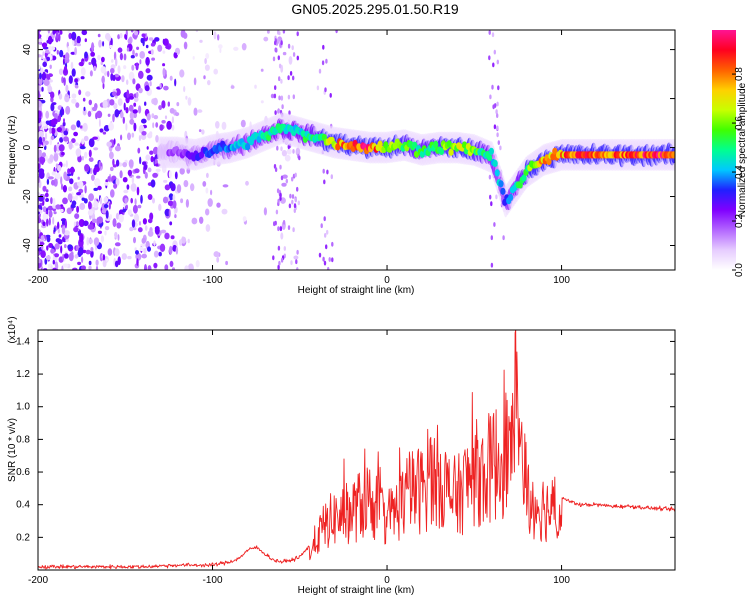 This screenshot has height=600, width=750. I want to click on colorbar-tick-label: 0.2, so click(739, 221).